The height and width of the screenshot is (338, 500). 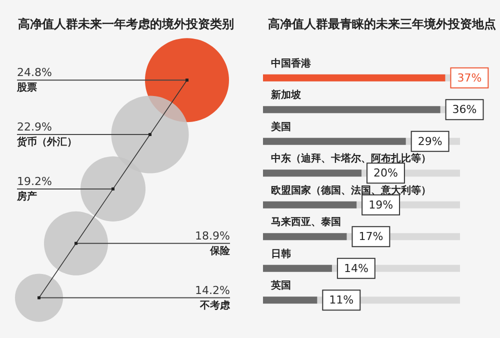 I want to click on data-label: 19.2%, so click(x=34, y=181).